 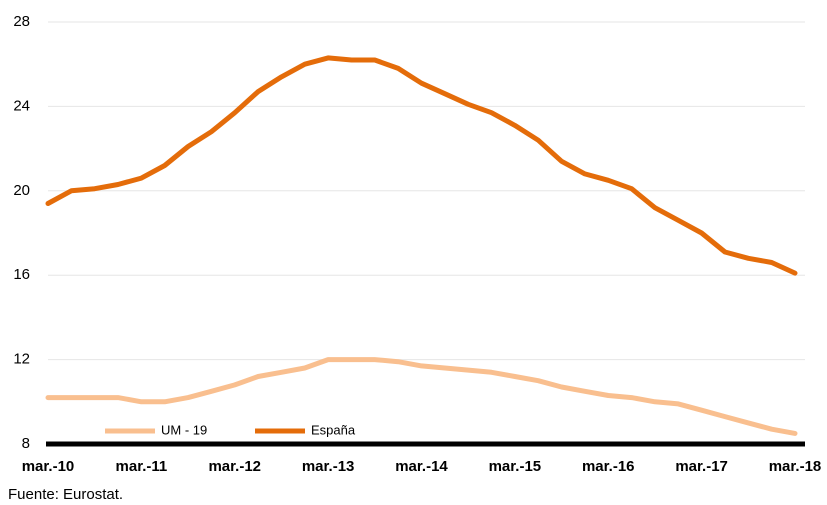 What do you see at coordinates (421, 396) in the screenshot?
I see `series-line` at bounding box center [421, 396].